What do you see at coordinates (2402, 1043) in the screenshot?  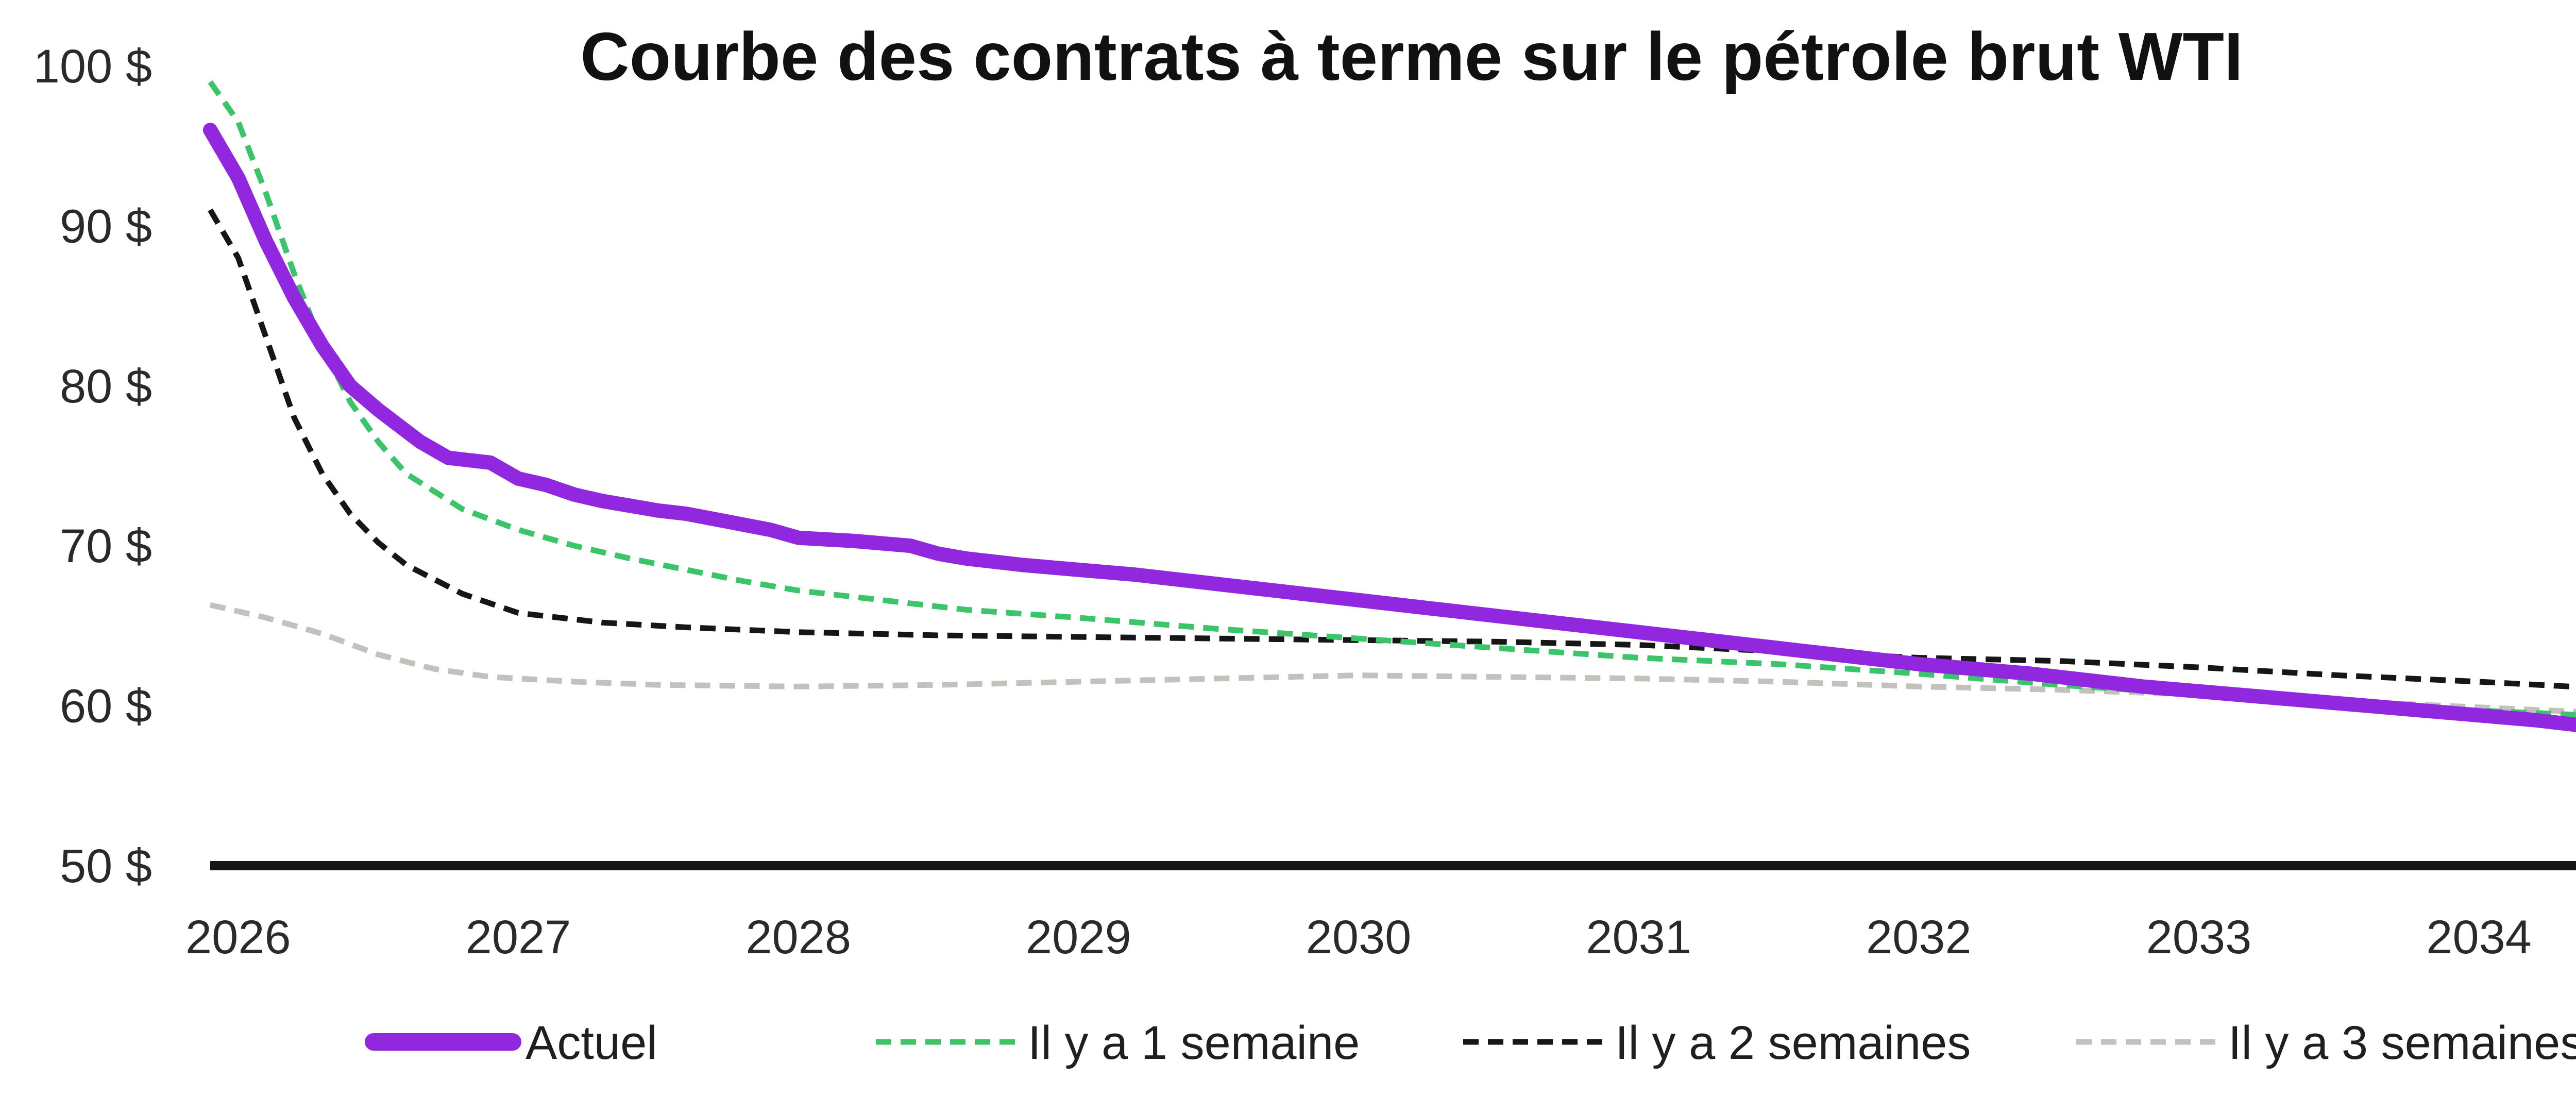 I see `legend-label-3: Il y a 3 semaines` at bounding box center [2402, 1043].